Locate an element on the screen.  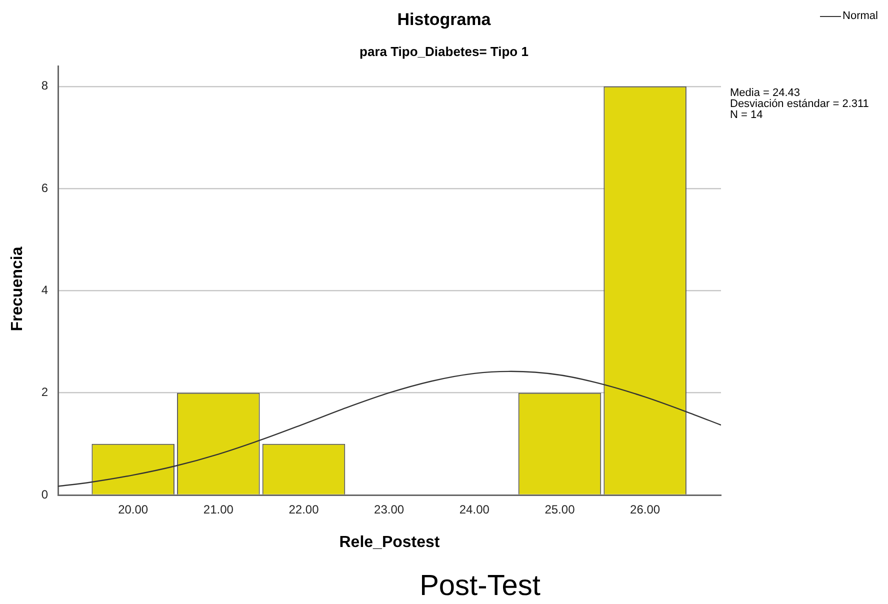
x-tick-label: 21.00 is located at coordinates (218, 509).